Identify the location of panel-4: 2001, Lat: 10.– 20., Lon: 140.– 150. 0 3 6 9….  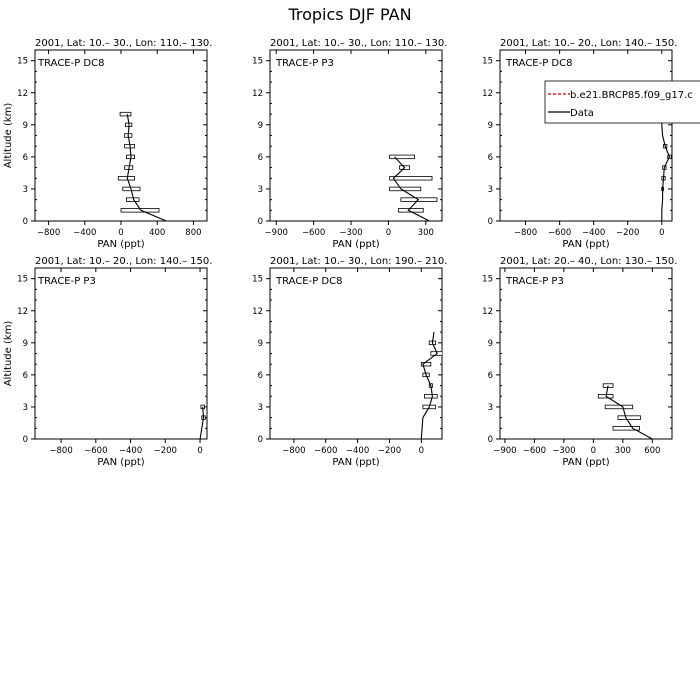
(107, 362).